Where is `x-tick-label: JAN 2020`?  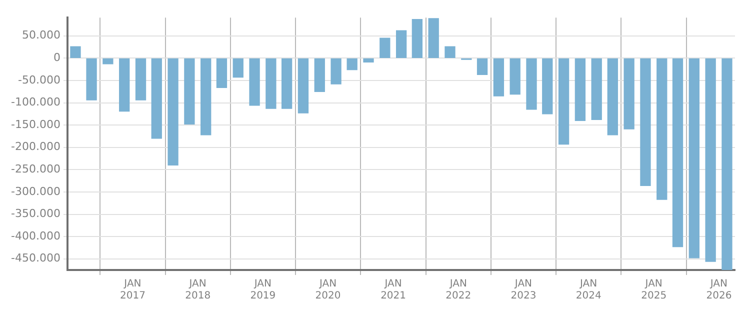
x-tick-label: JAN 2020 is located at coordinates (328, 290).